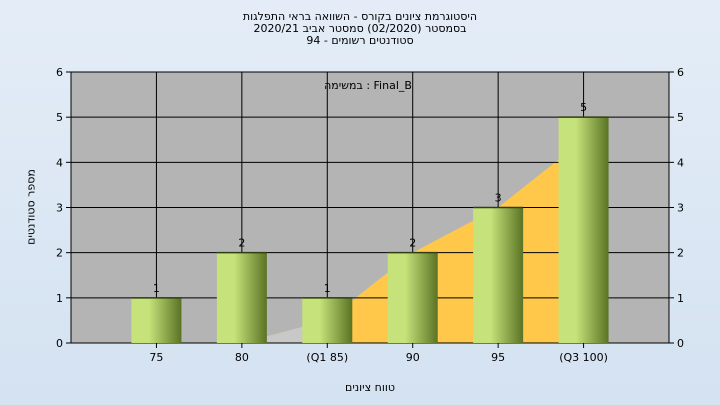 This screenshot has width=720, height=405. What do you see at coordinates (360, 40) in the screenshot?
I see `chart-subtitle-2: סטודנטים רשומים - 94` at bounding box center [360, 40].